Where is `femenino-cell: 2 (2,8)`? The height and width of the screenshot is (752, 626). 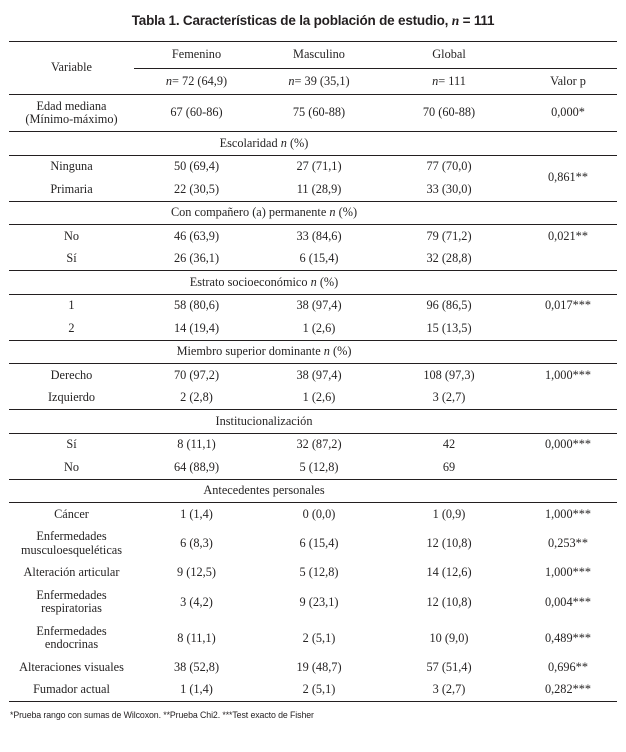 femenino-cell: 2 (2,8) is located at coordinates (196, 398).